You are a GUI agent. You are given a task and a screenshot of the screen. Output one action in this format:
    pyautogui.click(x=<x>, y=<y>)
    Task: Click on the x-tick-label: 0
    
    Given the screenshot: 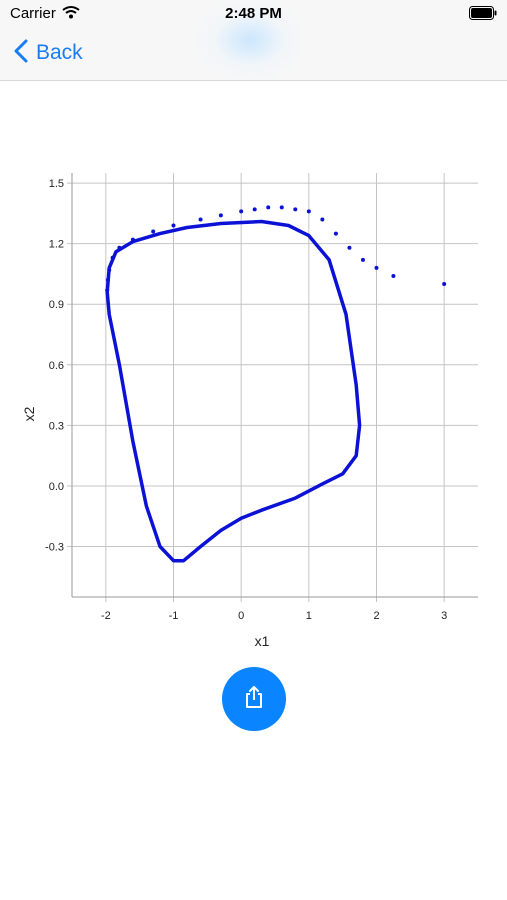 What is the action you would take?
    pyautogui.click(x=241, y=616)
    